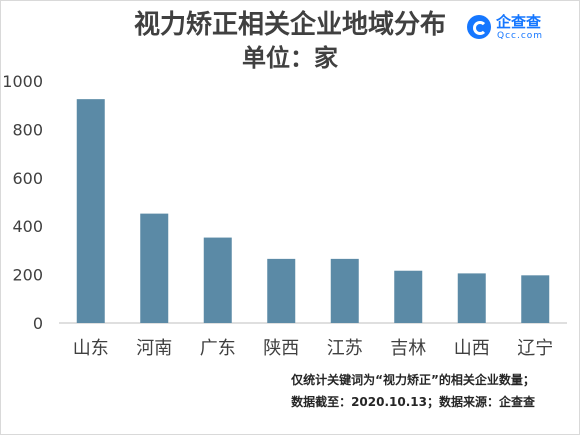 This screenshot has height=435, width=580. Describe the element at coordinates (27, 178) in the screenshot. I see `y-tick-label: 600` at that location.